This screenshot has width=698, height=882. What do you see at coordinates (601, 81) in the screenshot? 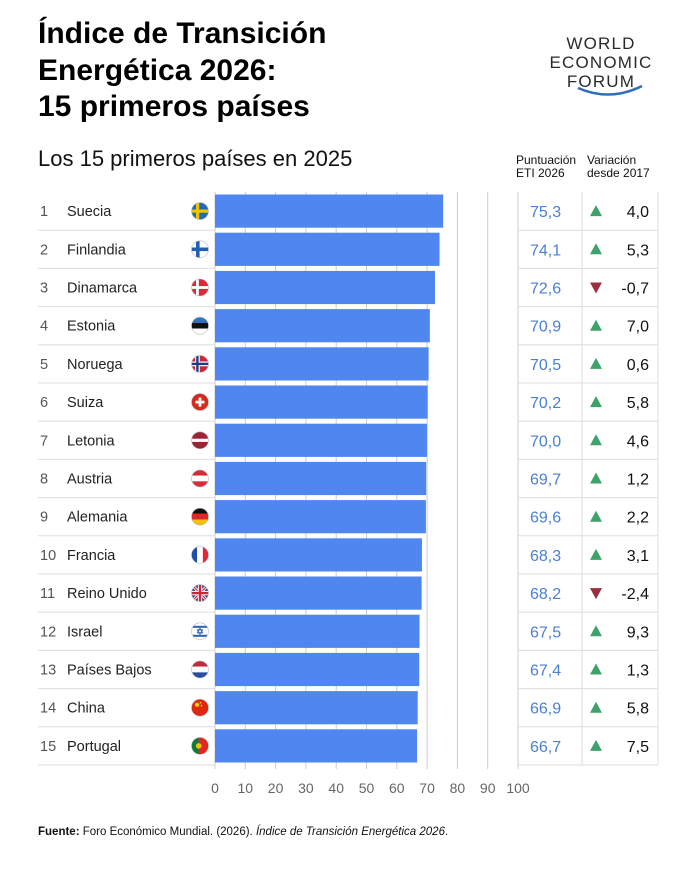
I see `logo-line: FORUM` at bounding box center [601, 81].